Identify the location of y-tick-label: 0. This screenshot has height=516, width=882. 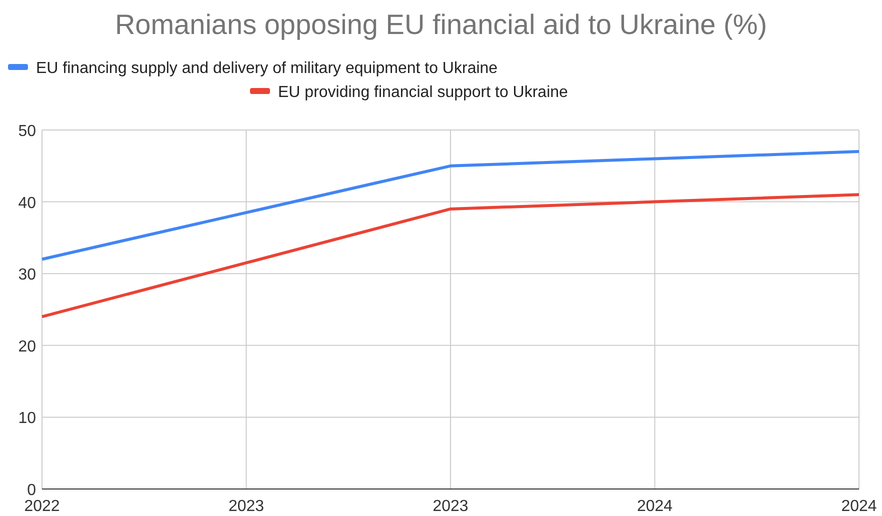
(31, 490).